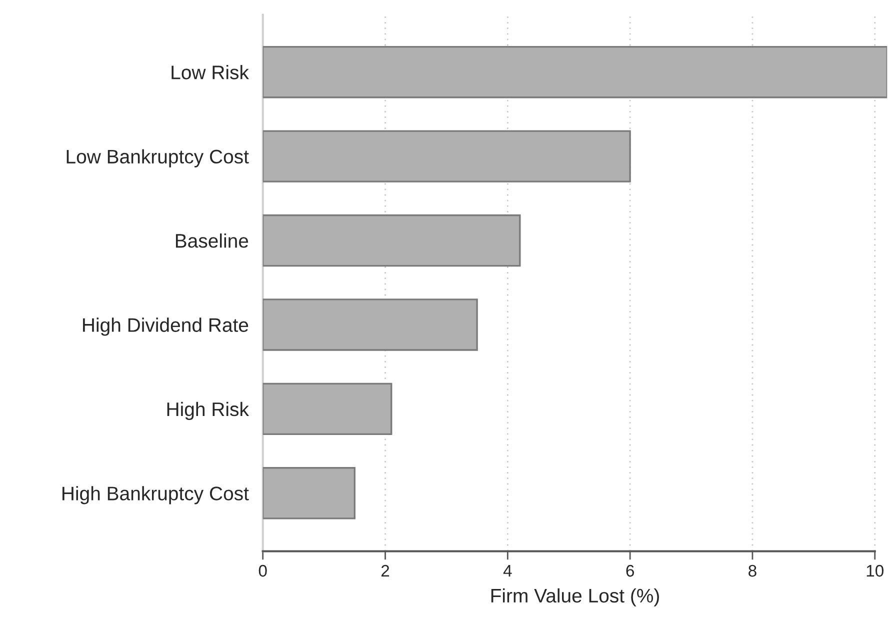 This screenshot has width=888, height=618. Describe the element at coordinates (875, 570) in the screenshot. I see `x-tick-label: 10` at that location.